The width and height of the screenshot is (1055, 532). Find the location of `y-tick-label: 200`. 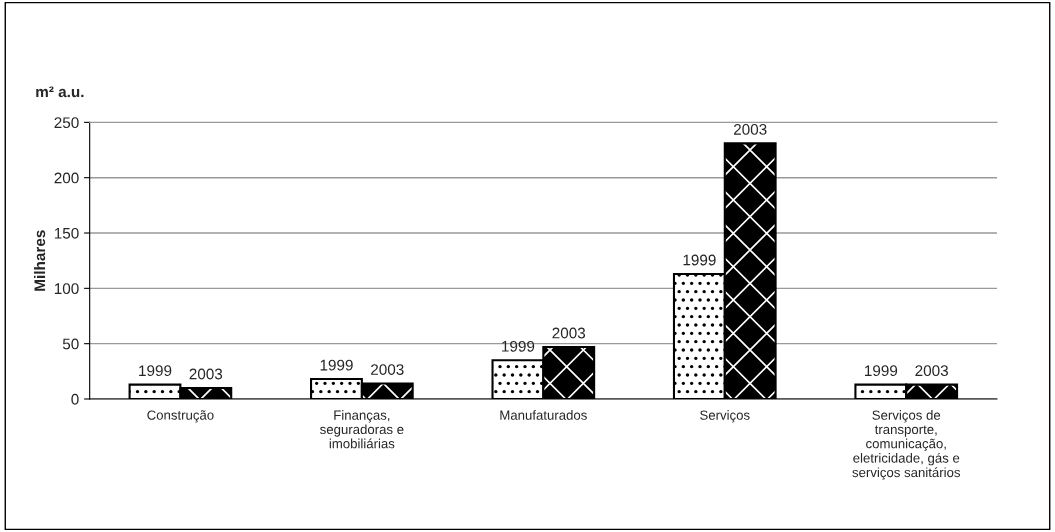

y-tick-label: 200 is located at coordinates (66, 178).